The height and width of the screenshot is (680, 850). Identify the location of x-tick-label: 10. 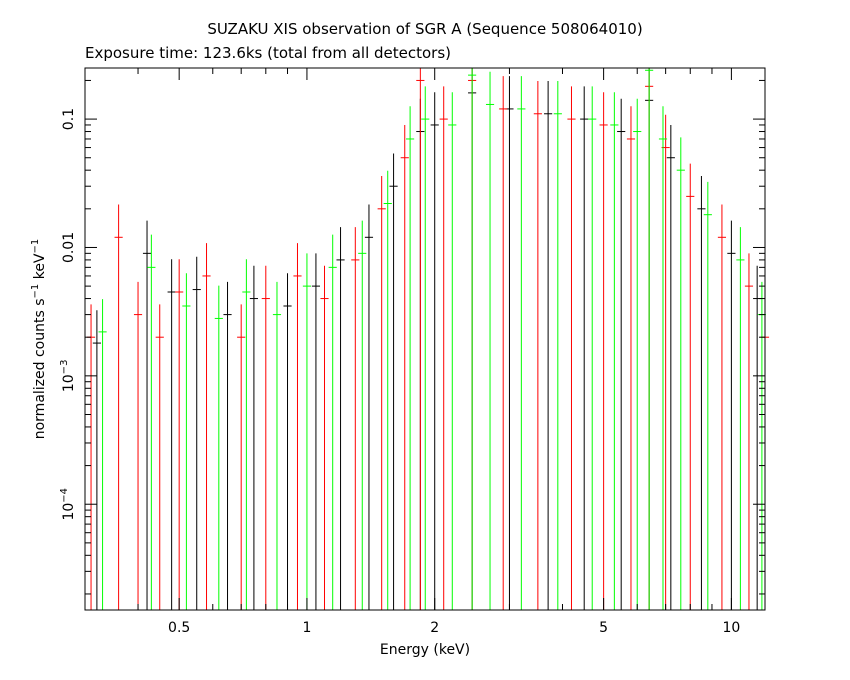
(731, 628).